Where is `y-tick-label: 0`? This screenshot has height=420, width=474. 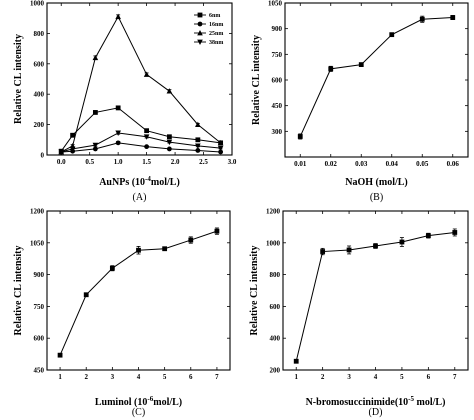
y-tick-label: 0 is located at coordinates (43, 156).